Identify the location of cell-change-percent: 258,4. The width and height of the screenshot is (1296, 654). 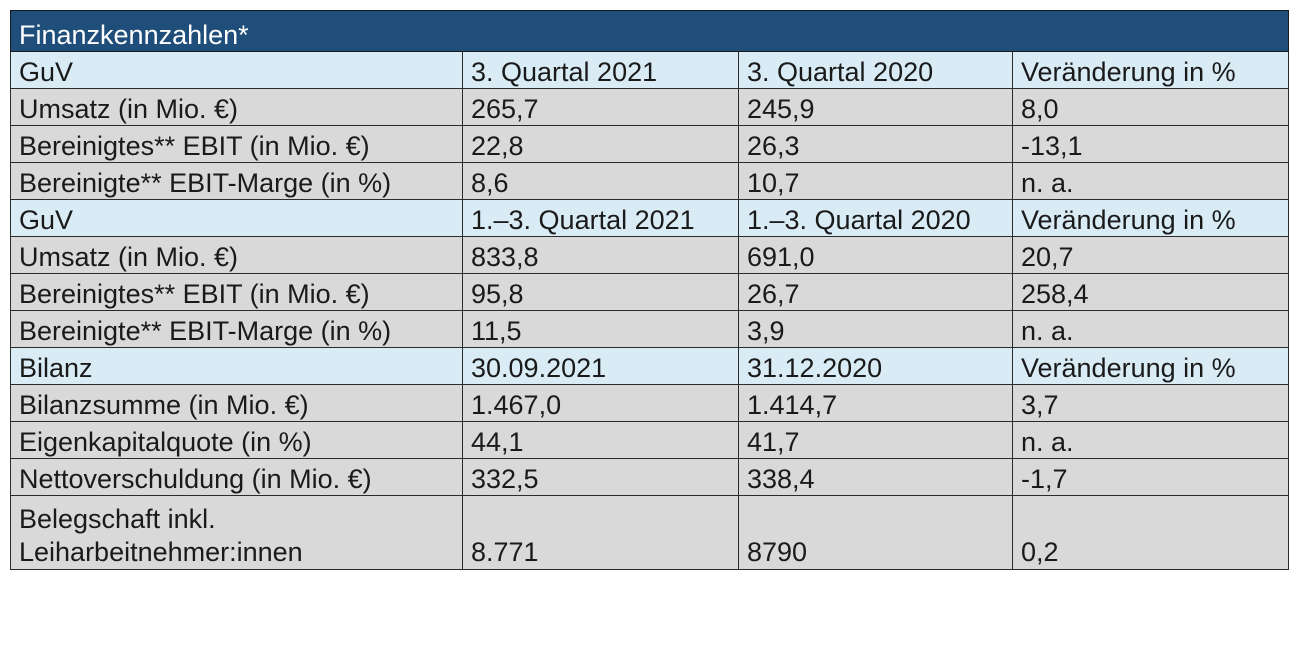
(1150, 292).